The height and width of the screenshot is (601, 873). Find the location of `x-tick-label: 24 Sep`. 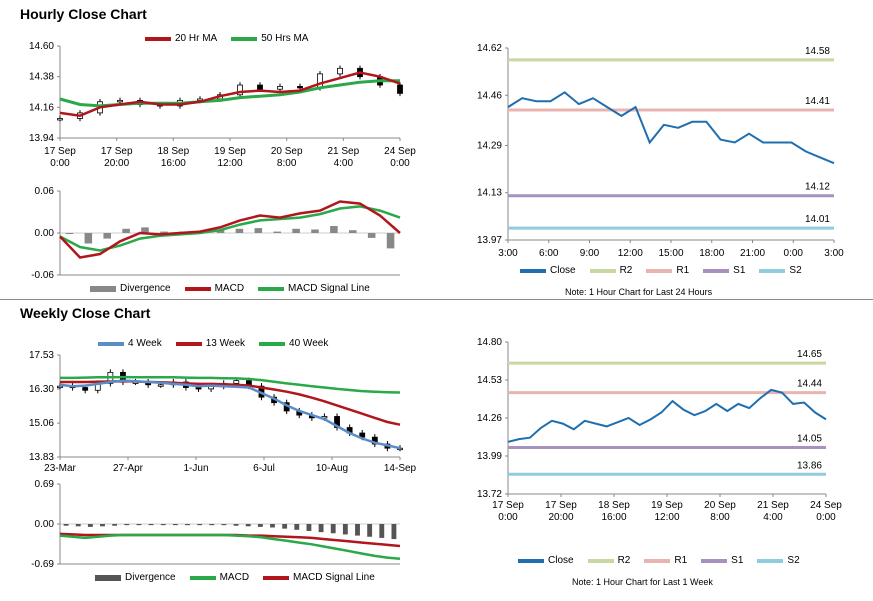

x-tick-label: 24 Sep is located at coordinates (826, 505).